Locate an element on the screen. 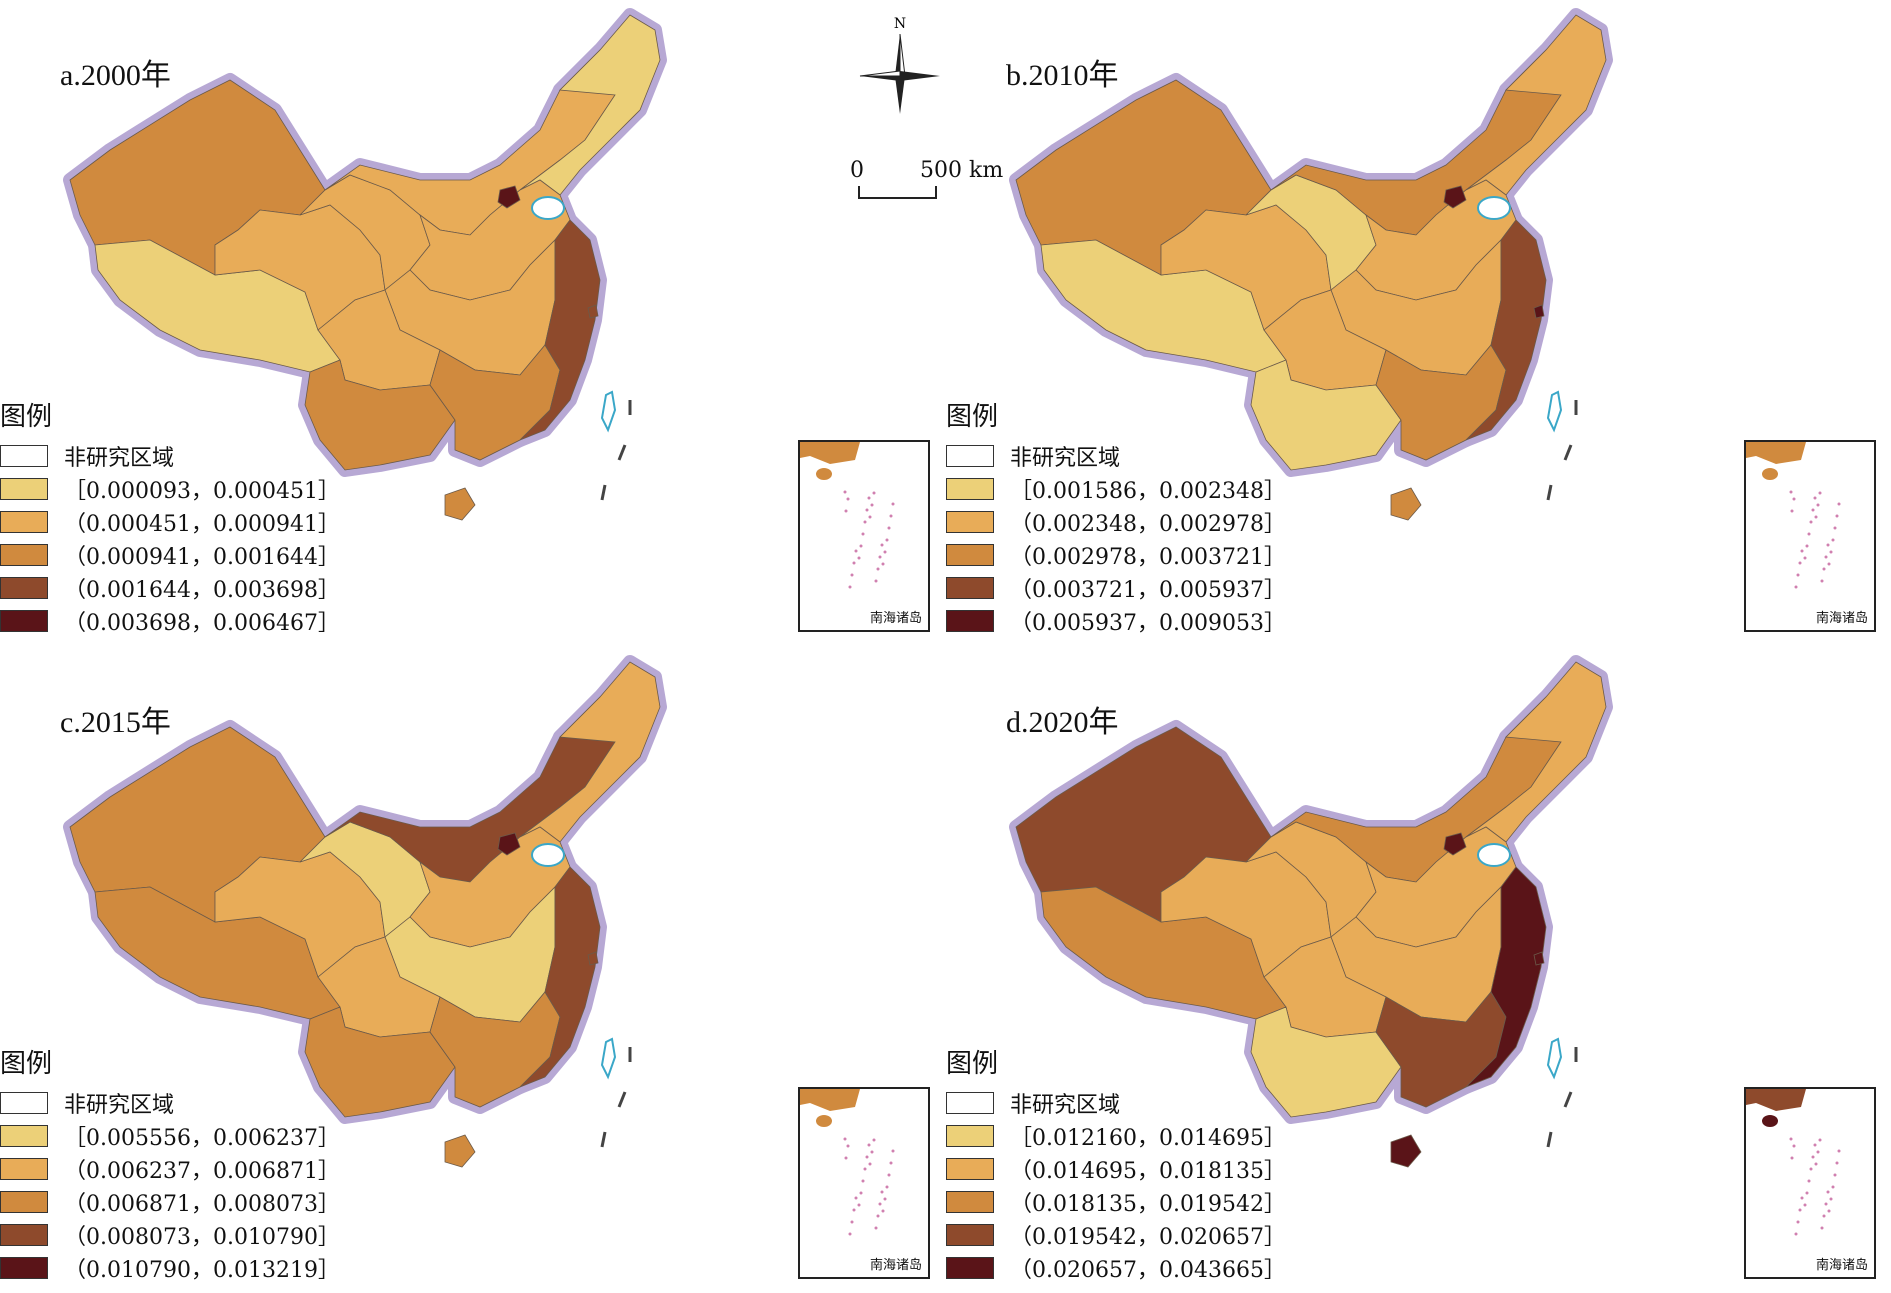 This screenshot has height=1293, width=1891. legend-item-class5: （0.020657，0.043665］ is located at coordinates (1116, 1267).